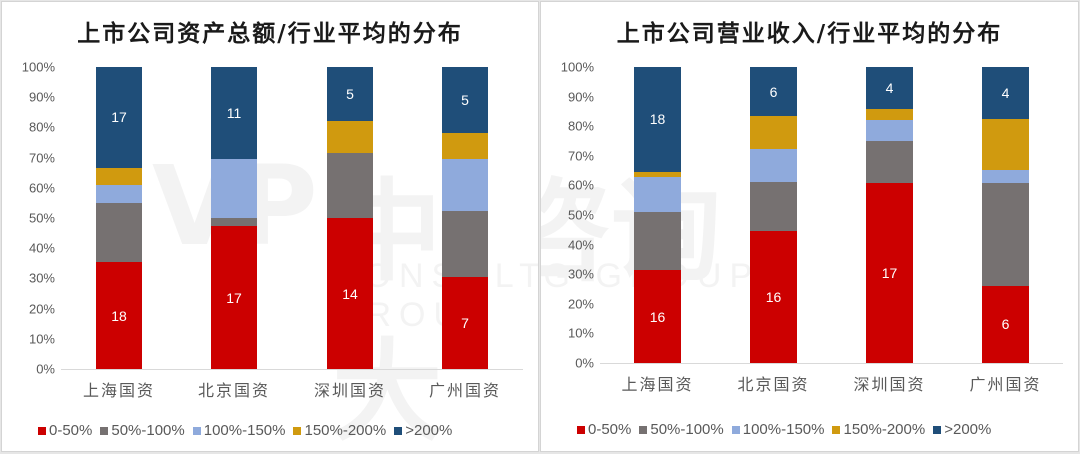 This screenshot has width=1080, height=454. I want to click on stacked-bar: 17 4, so click(889, 215).